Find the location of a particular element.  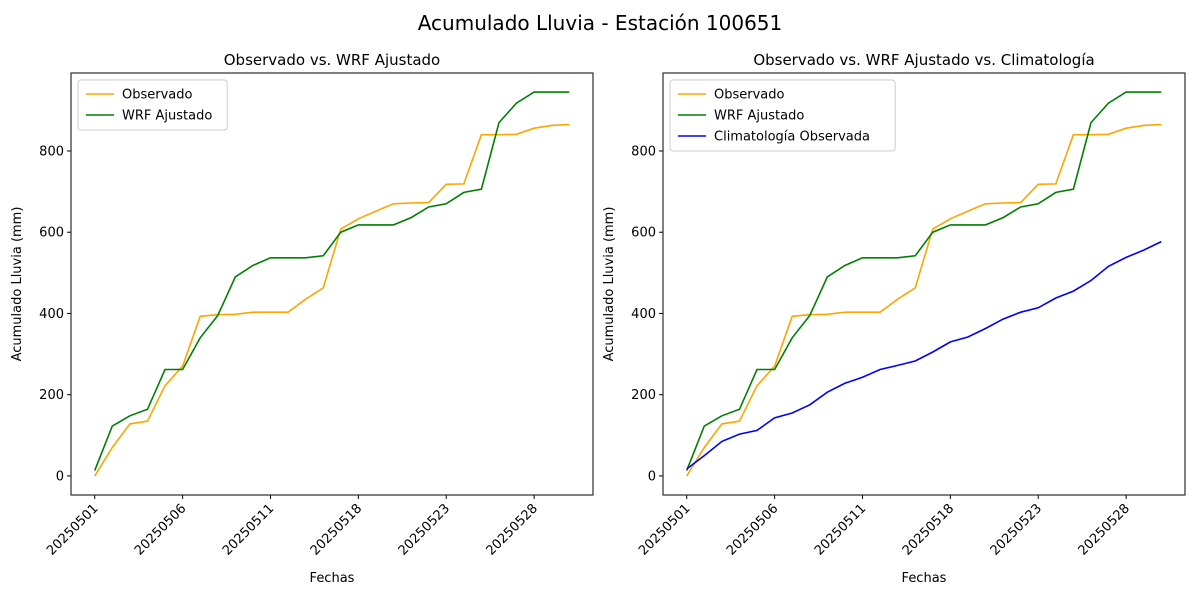

figure-title: Acumulado Lluvia - Estación 100651 is located at coordinates (600, 23).